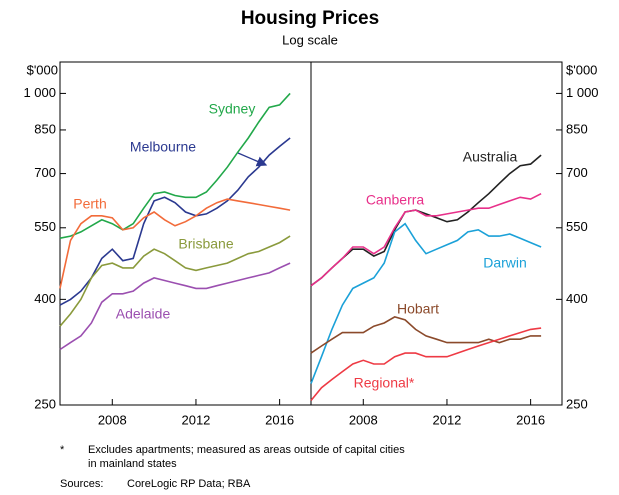  I want to click on series-label: Sydney, so click(232, 109).